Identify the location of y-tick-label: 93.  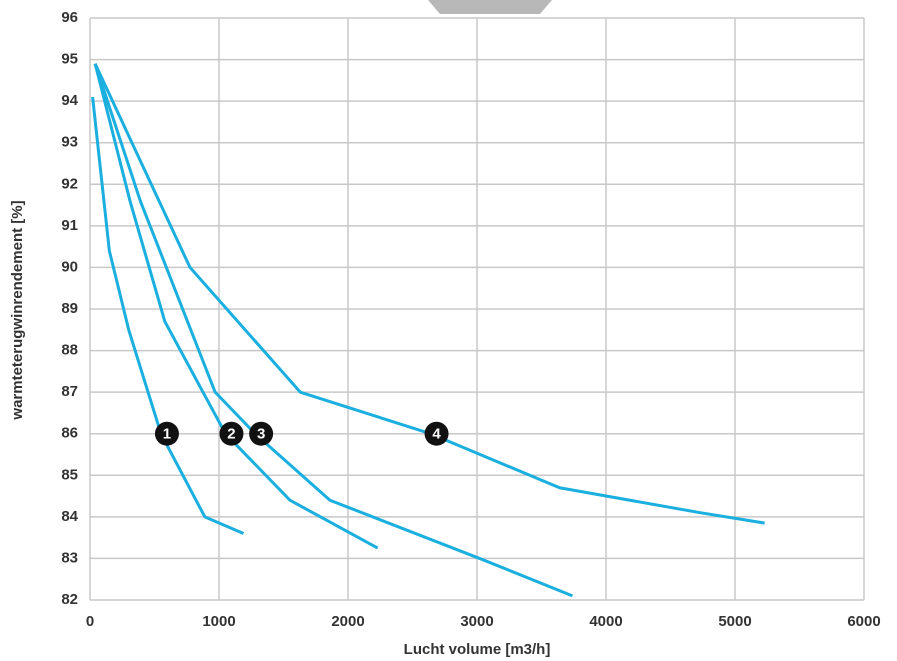
(69, 142).